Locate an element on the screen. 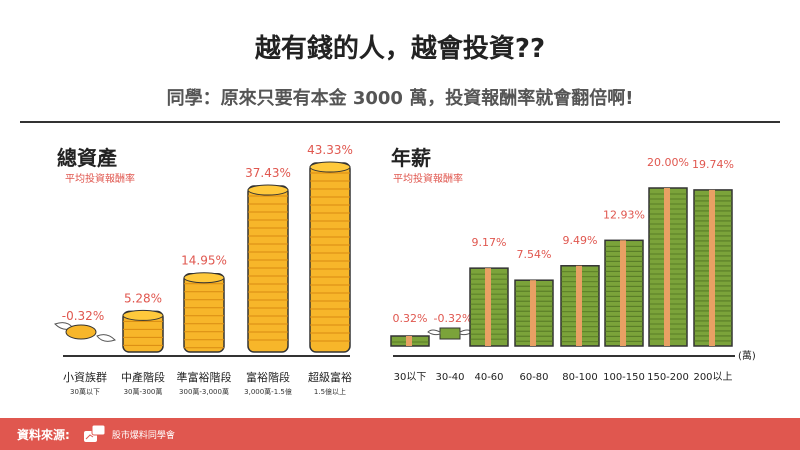 Image resolution: width=800 pixels, height=450 pixels. category-label: 準富裕階段 is located at coordinates (204, 377).